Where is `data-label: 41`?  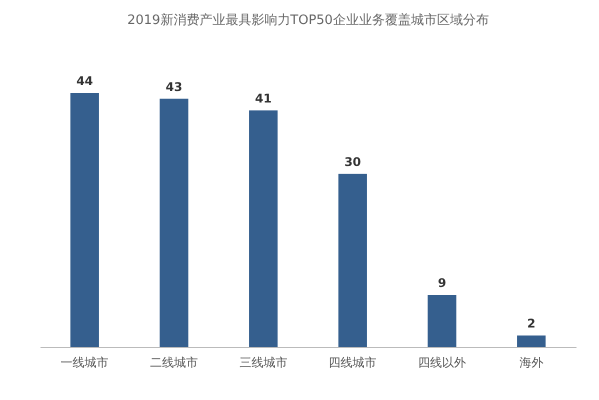 data-label: 41 is located at coordinates (263, 98).